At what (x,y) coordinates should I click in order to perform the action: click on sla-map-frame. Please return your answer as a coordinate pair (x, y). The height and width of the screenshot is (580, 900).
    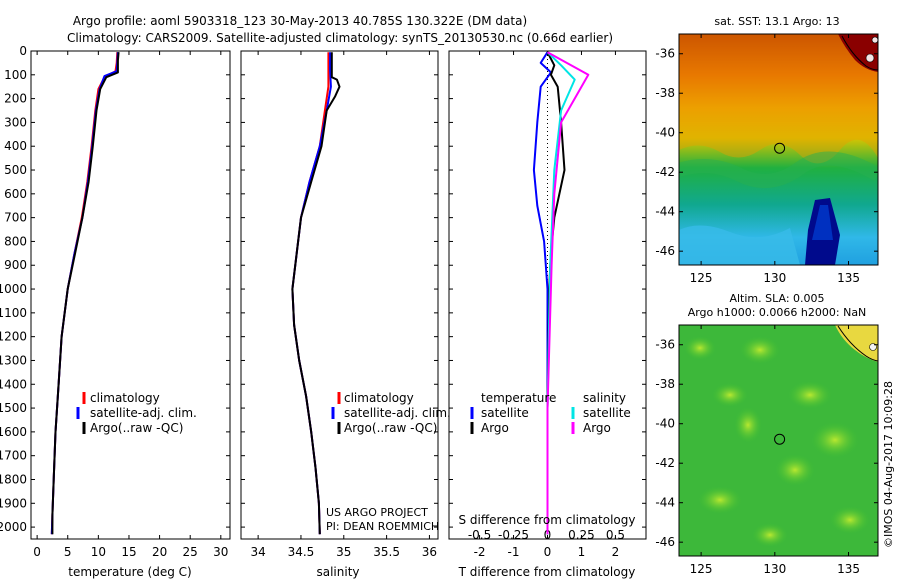
    Looking at the image, I should click on (778, 440).